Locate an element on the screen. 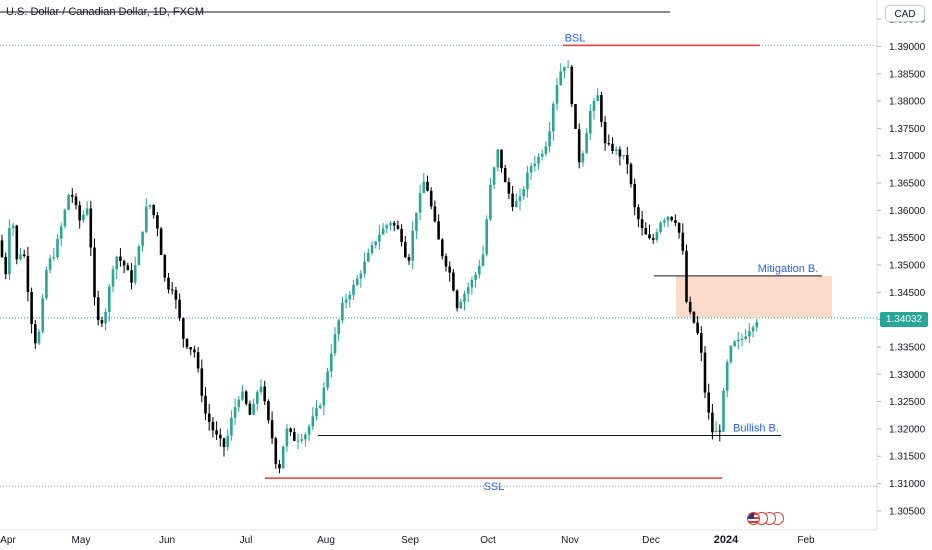 The image size is (932, 550). annotation-mitigation: Mitigation B. is located at coordinates (788, 269).